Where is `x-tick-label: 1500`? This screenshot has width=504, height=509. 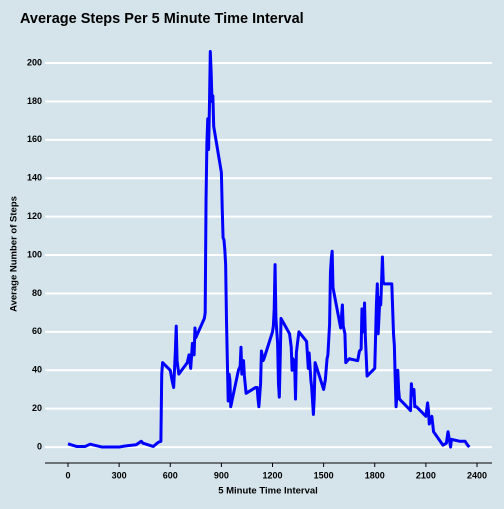 x-tick-label: 1500 is located at coordinates (324, 475).